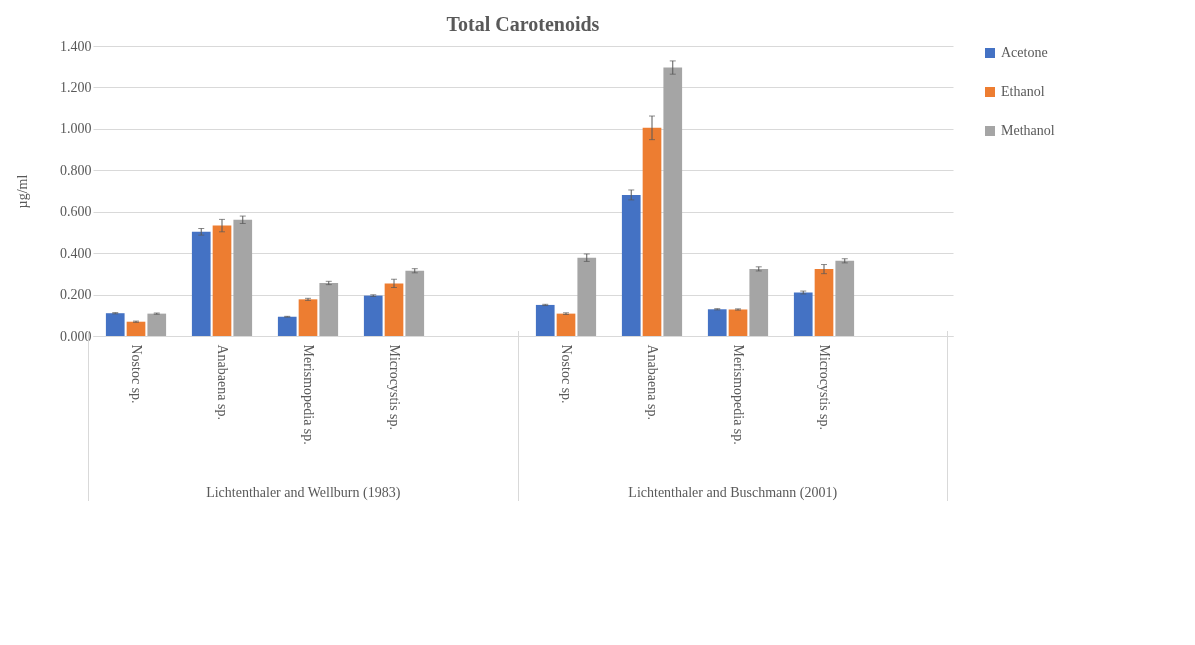  I want to click on chart-title: Total Carotenoids, so click(523, 24).